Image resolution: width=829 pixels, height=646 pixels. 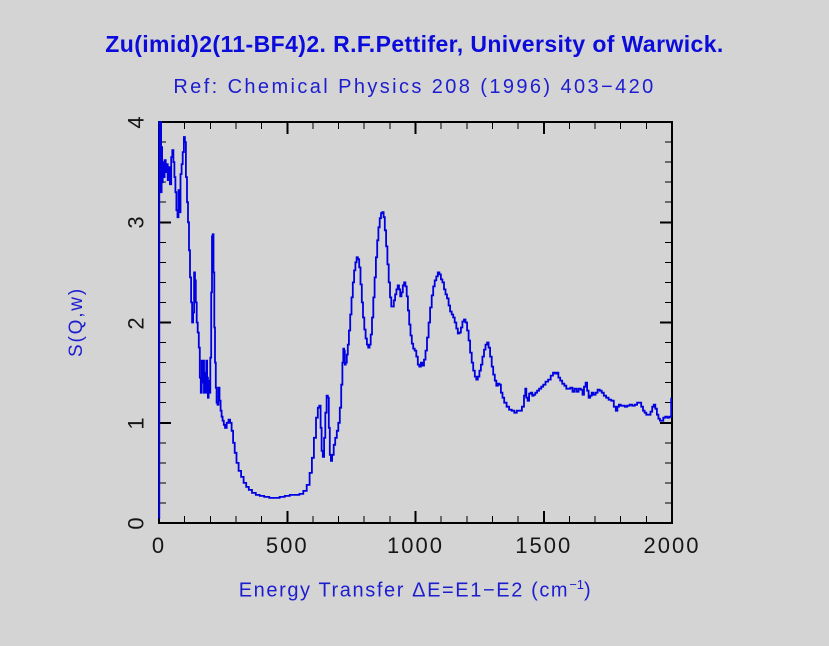 What do you see at coordinates (577, 584) in the screenshot?
I see `x-axis-label-superscript: −1` at bounding box center [577, 584].